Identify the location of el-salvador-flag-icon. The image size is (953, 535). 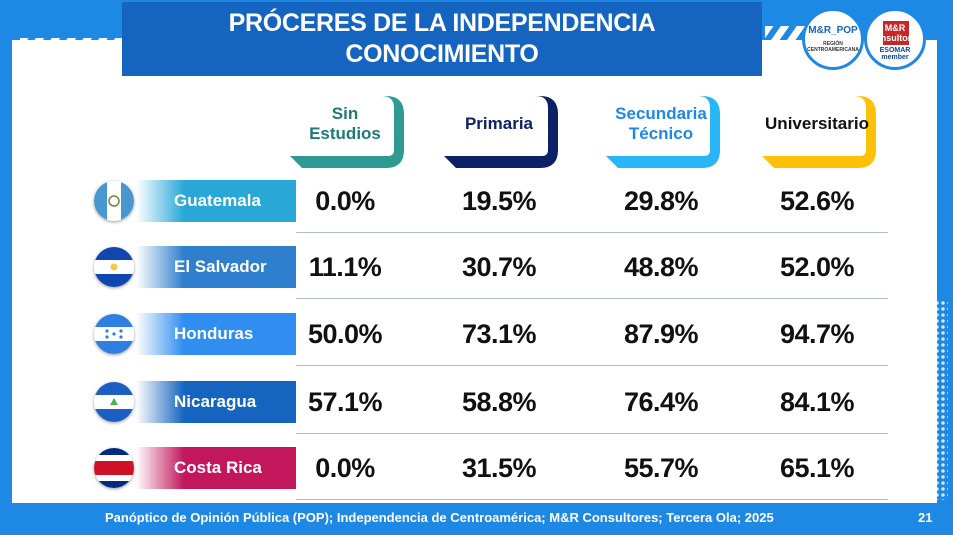
(114, 267).